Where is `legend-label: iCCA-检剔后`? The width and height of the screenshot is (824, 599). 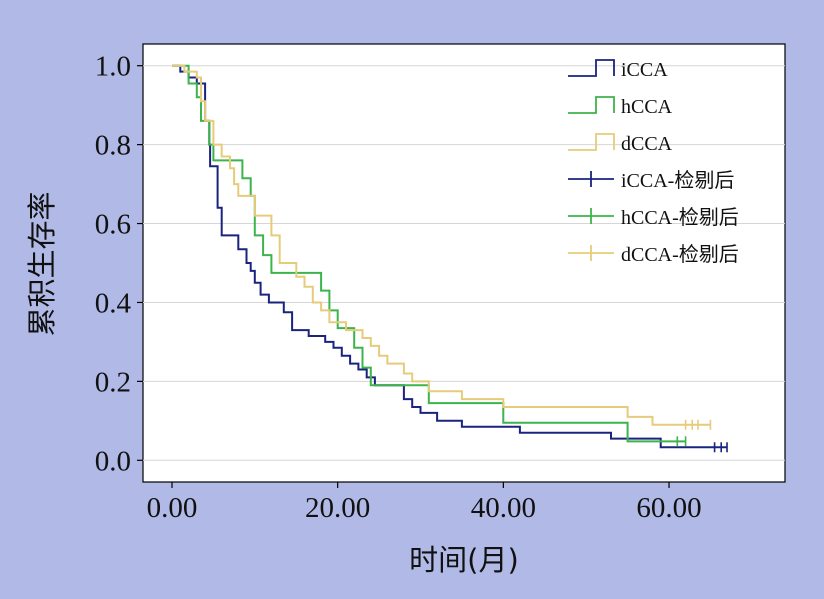
legend-label: iCCA-检剔后 is located at coordinates (677, 180).